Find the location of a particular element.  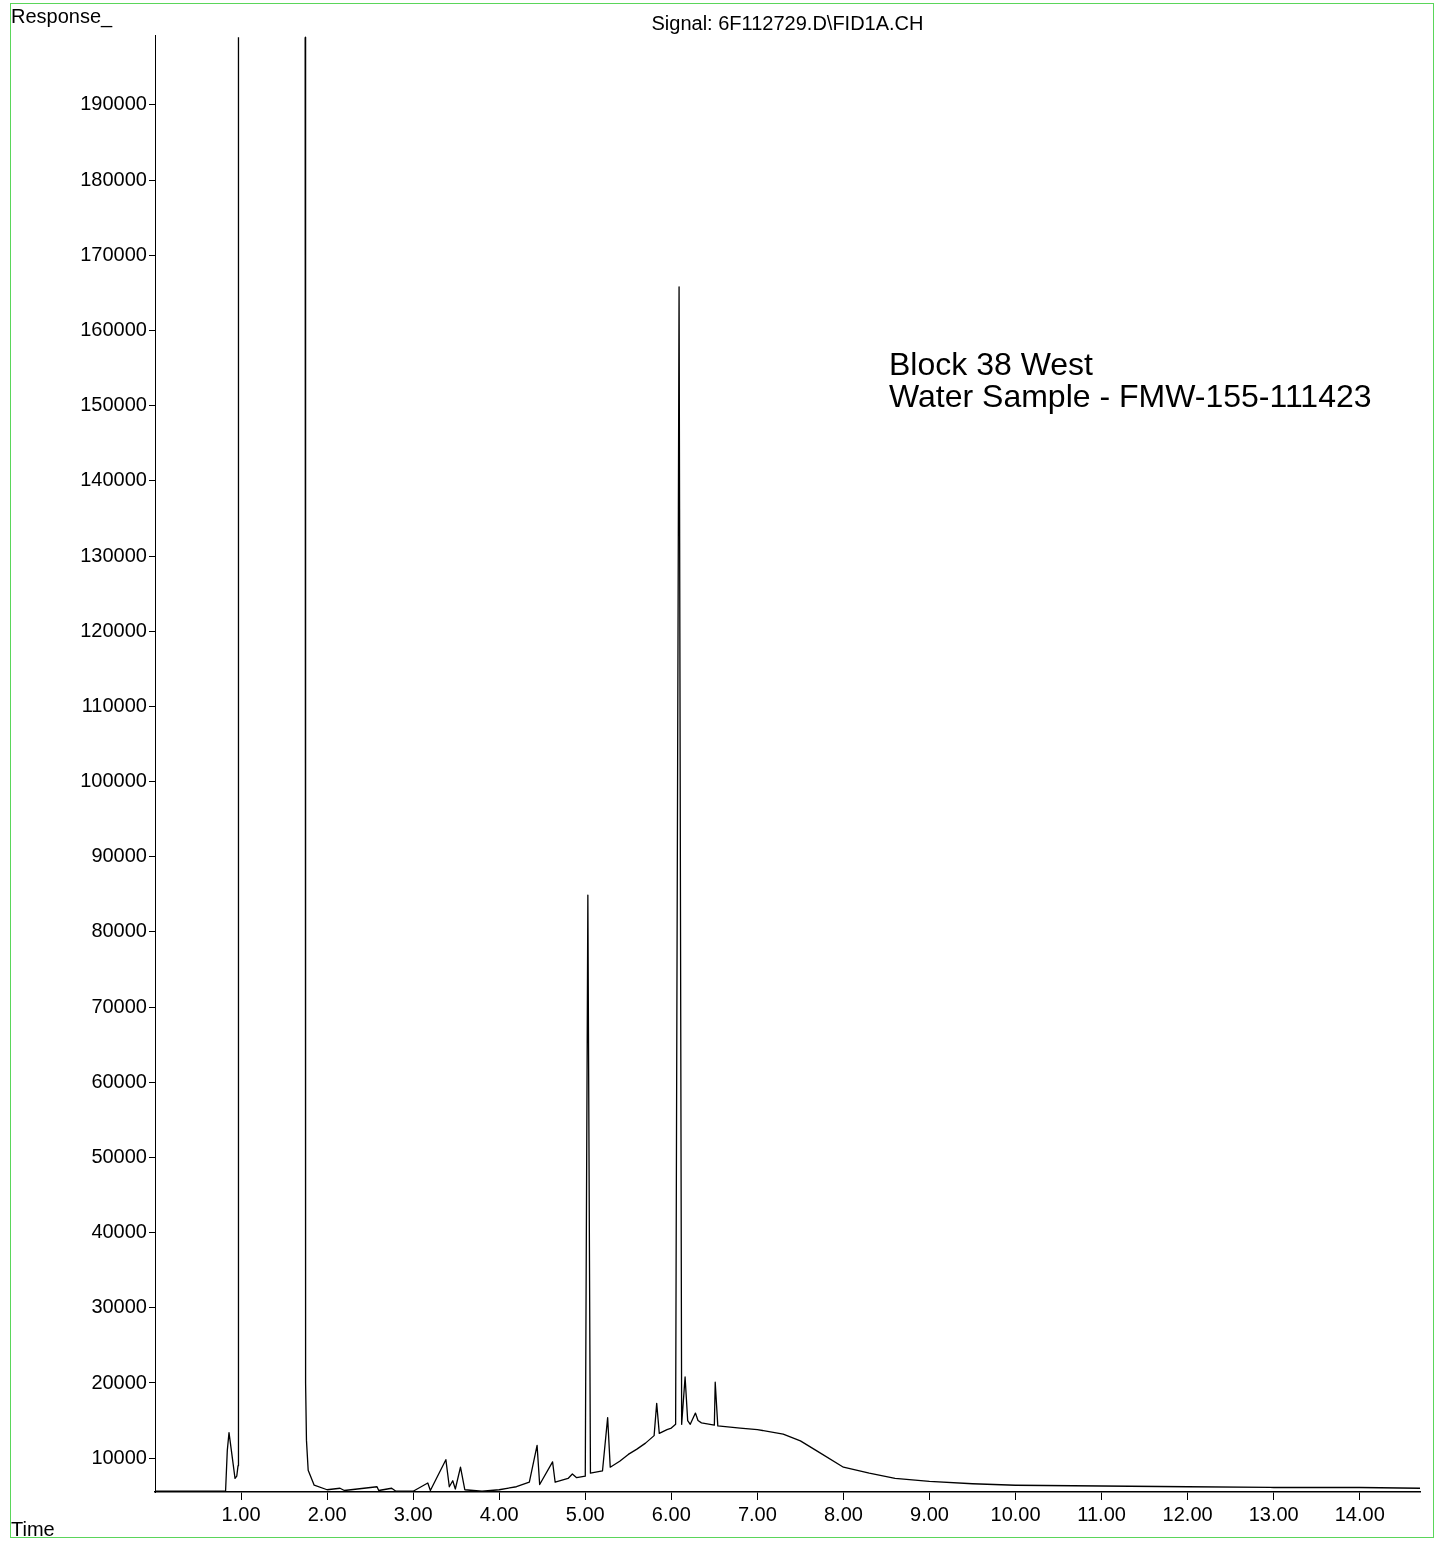

x-tick-label: 1.00 is located at coordinates (241, 1513).